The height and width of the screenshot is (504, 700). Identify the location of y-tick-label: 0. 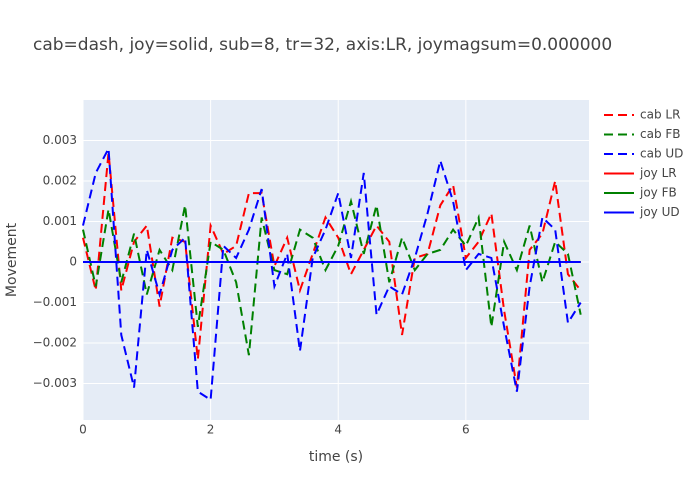
(73, 262).